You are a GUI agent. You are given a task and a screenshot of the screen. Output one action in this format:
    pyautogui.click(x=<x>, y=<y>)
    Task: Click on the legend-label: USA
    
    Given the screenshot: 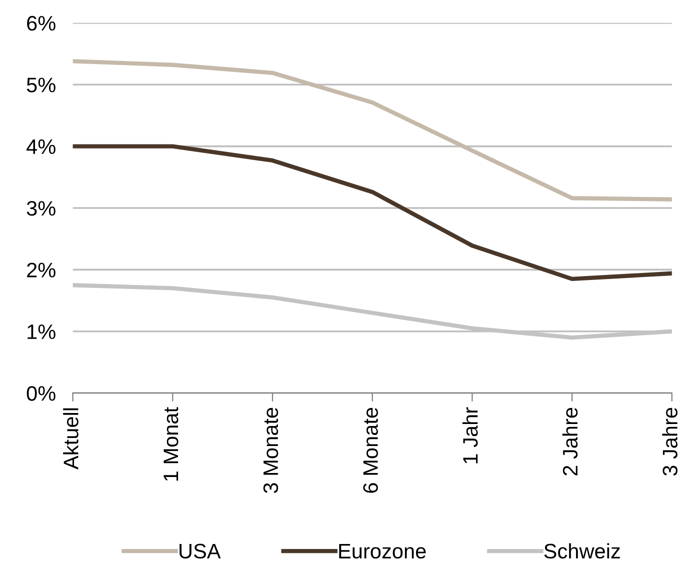 What is the action you would take?
    pyautogui.click(x=200, y=551)
    